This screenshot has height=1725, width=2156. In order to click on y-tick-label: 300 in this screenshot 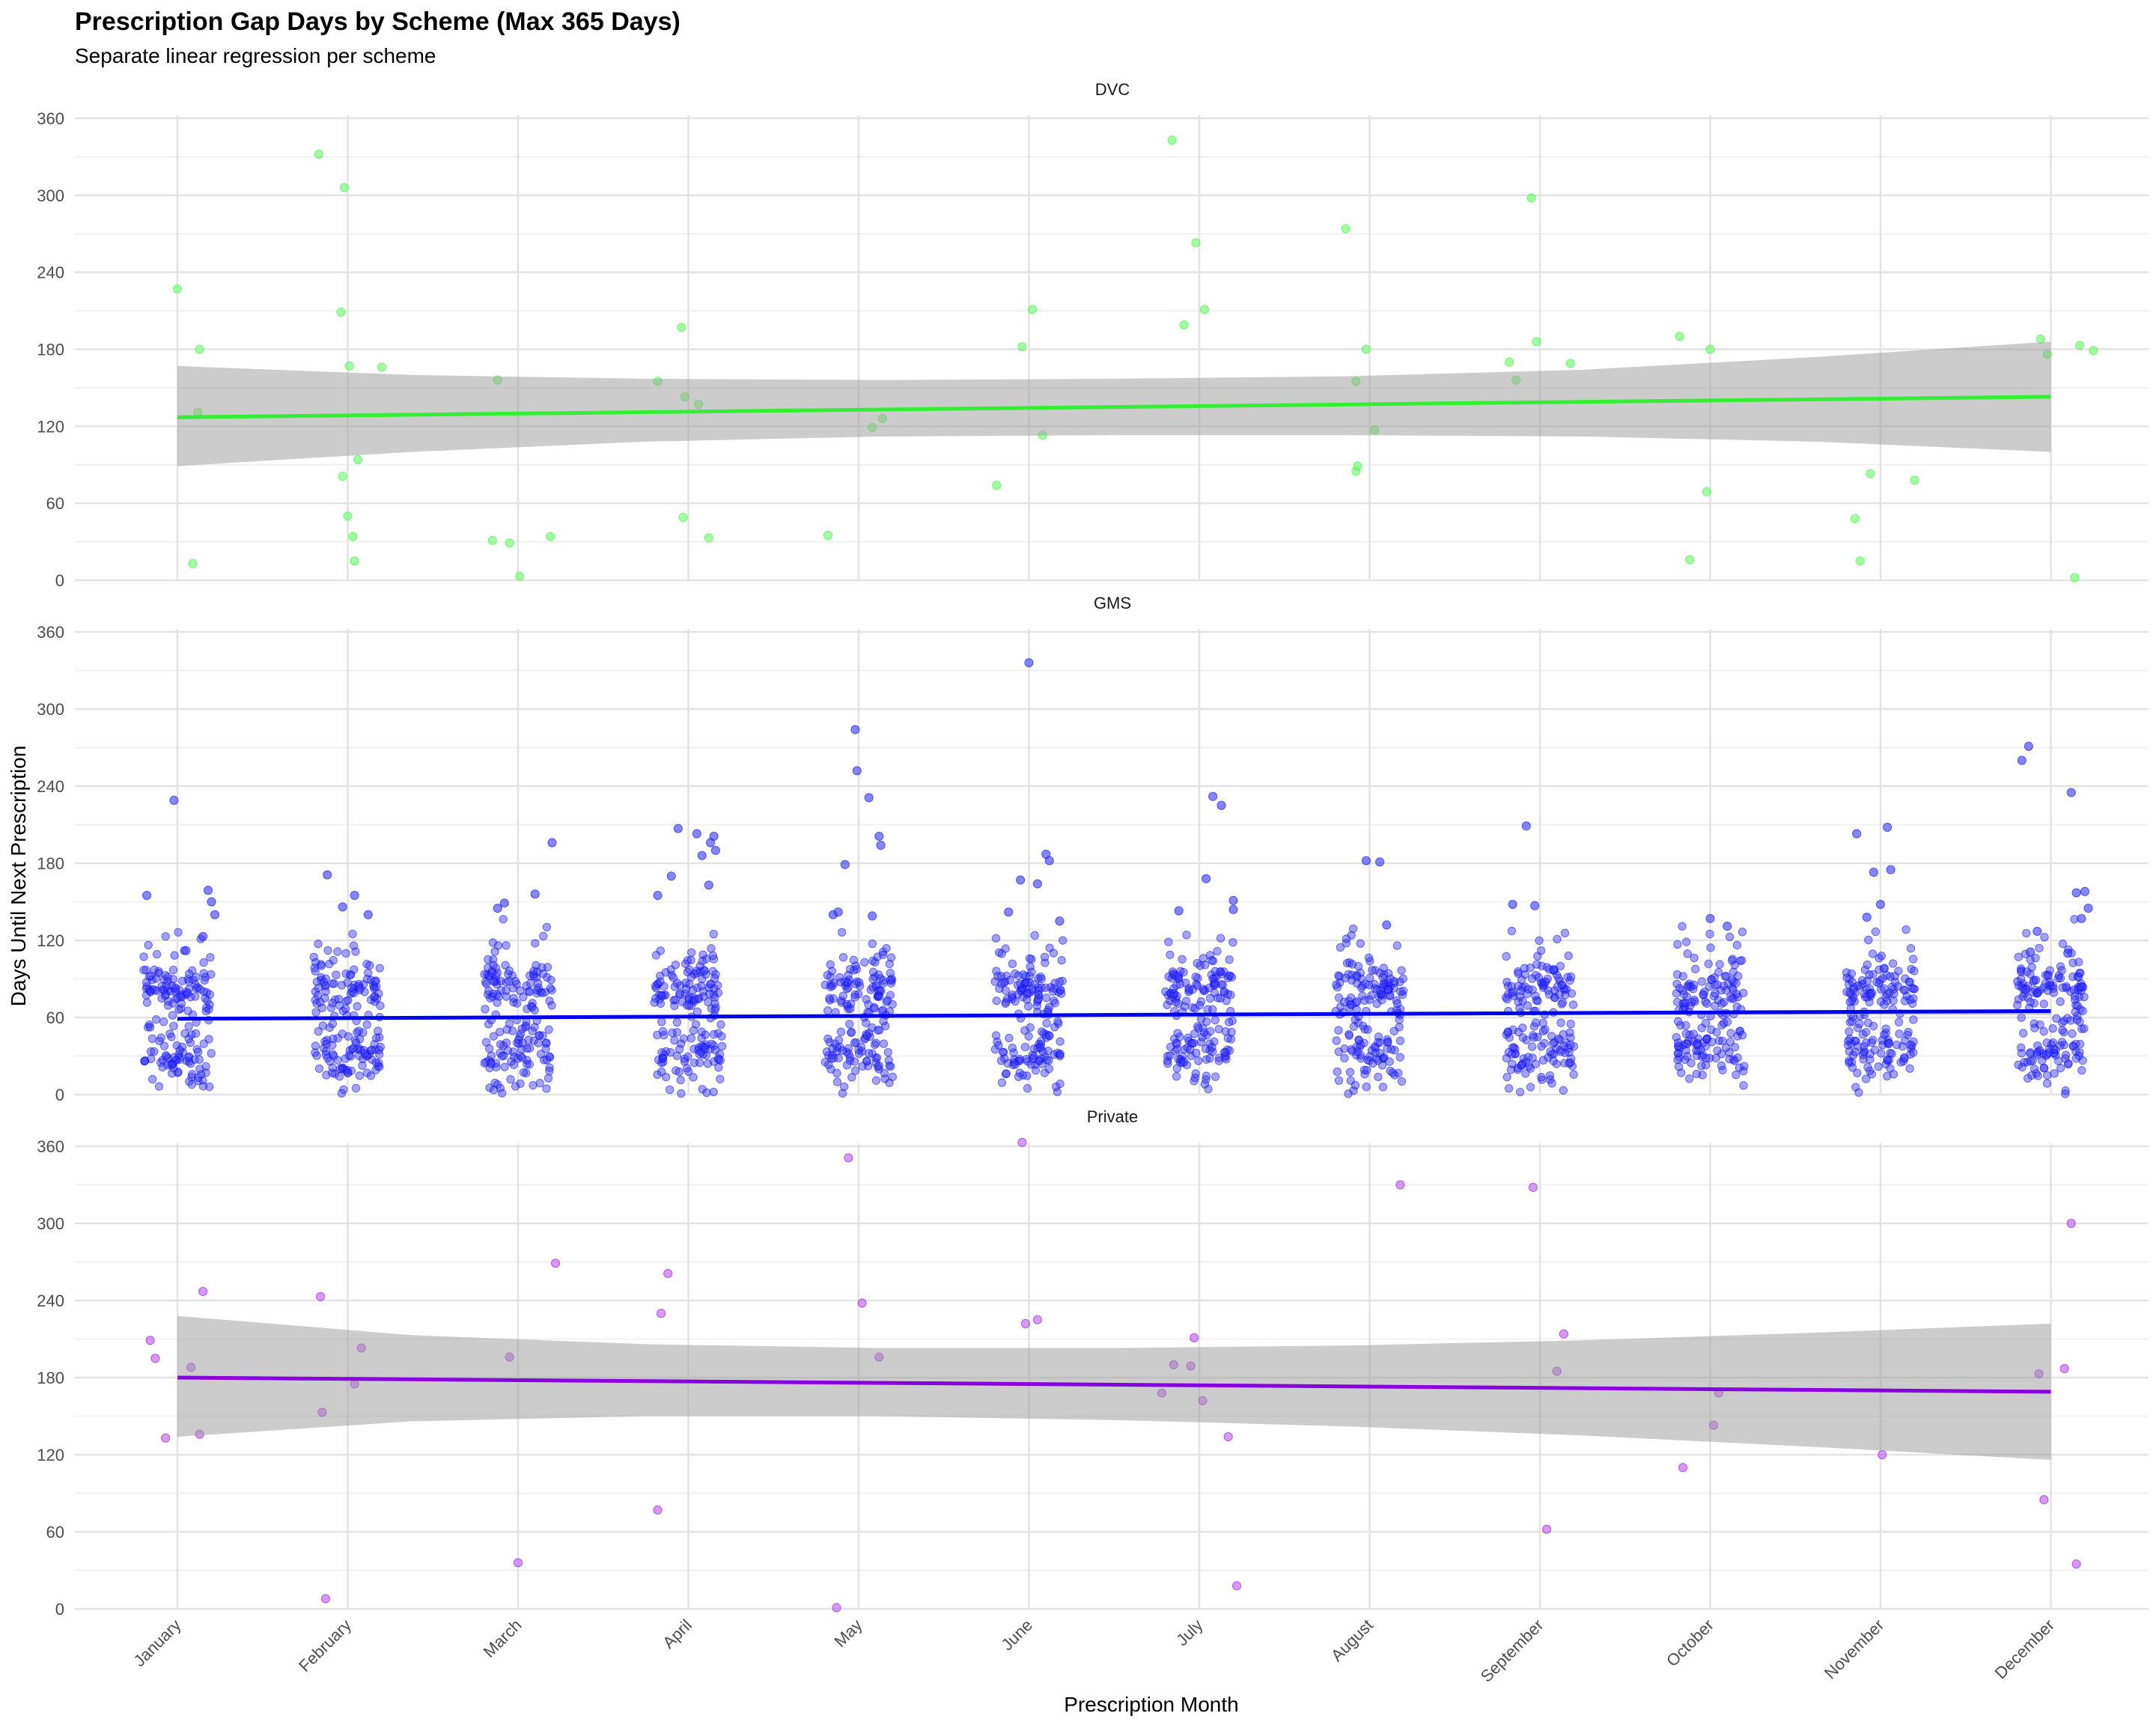, I will do `click(51, 1224)`.